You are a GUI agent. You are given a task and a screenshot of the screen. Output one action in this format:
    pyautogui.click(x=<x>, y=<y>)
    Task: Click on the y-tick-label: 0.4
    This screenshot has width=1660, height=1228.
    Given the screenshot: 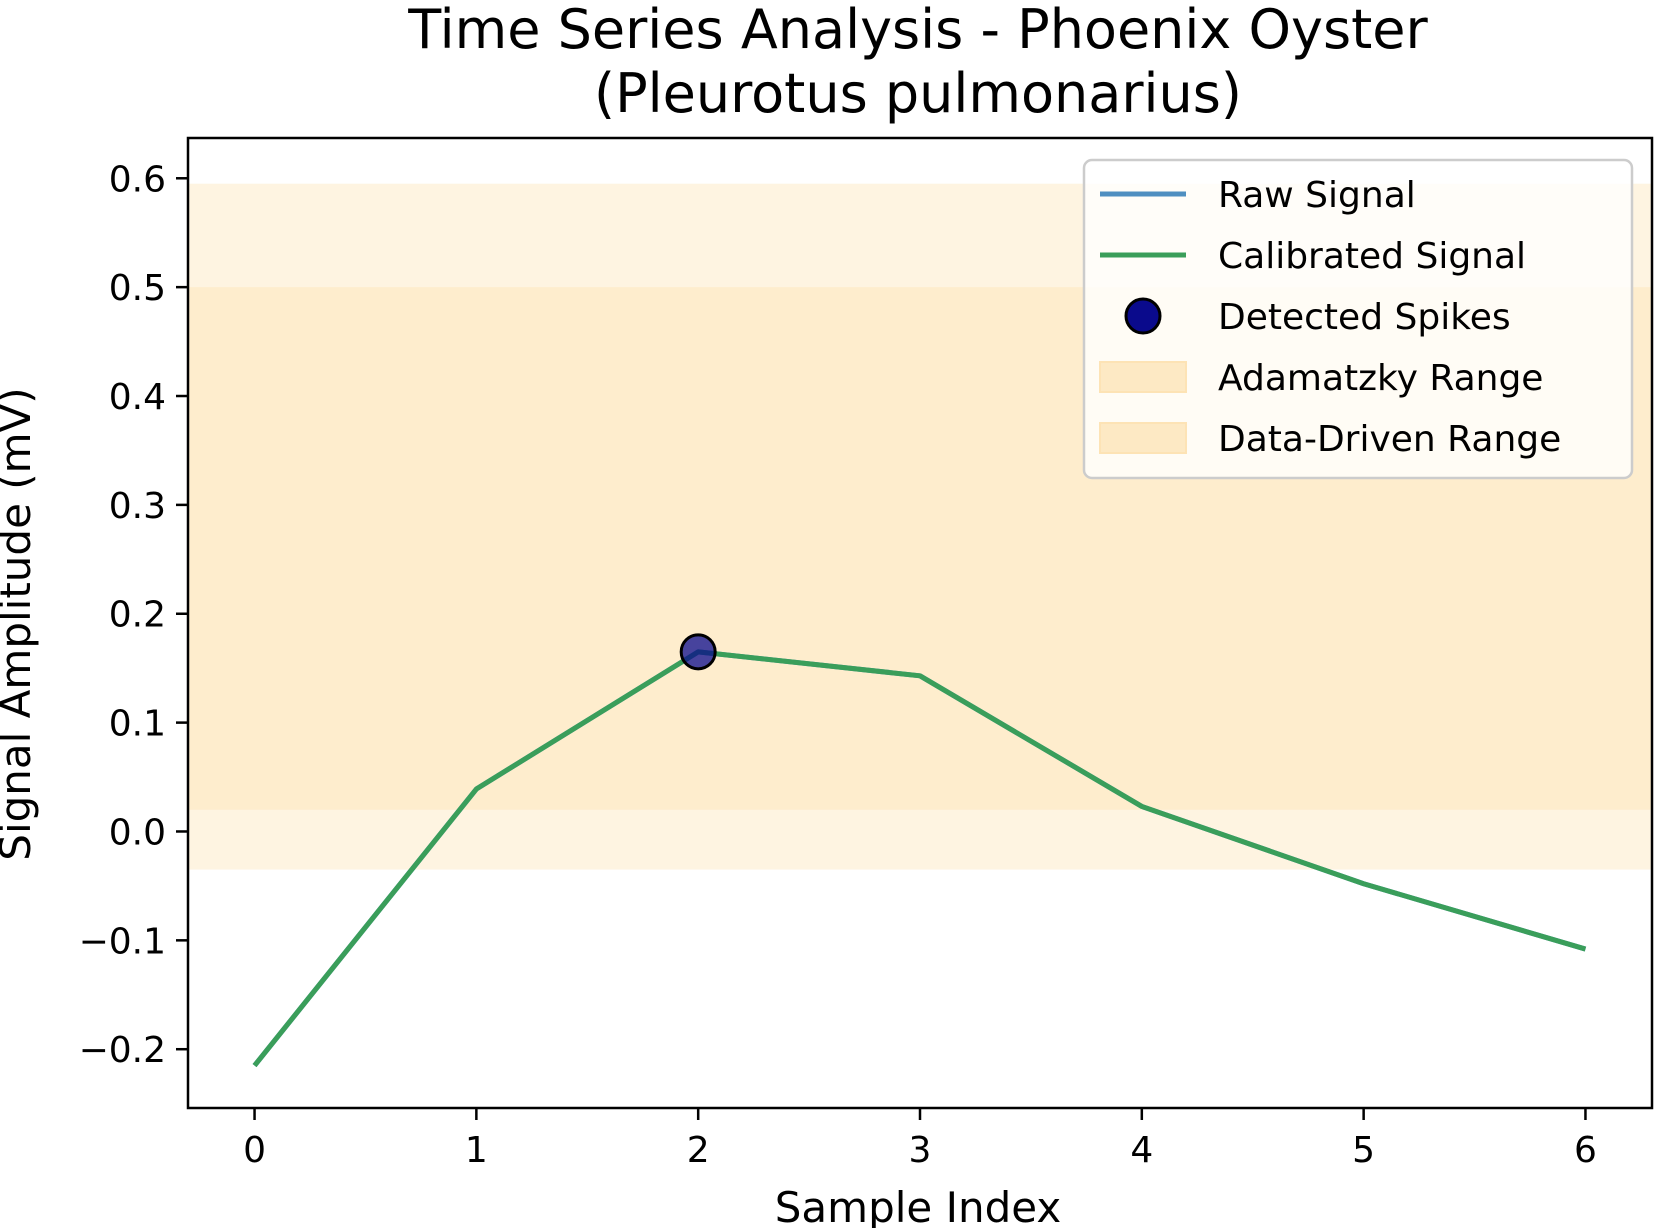 What is the action you would take?
    pyautogui.click(x=137, y=397)
    